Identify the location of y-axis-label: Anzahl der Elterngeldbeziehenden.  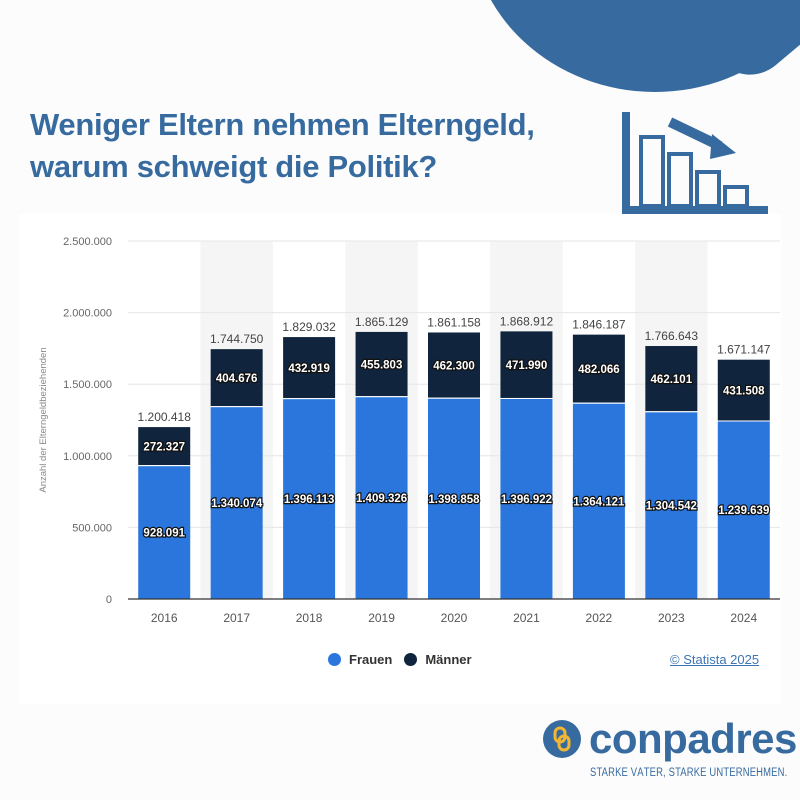
(43, 419).